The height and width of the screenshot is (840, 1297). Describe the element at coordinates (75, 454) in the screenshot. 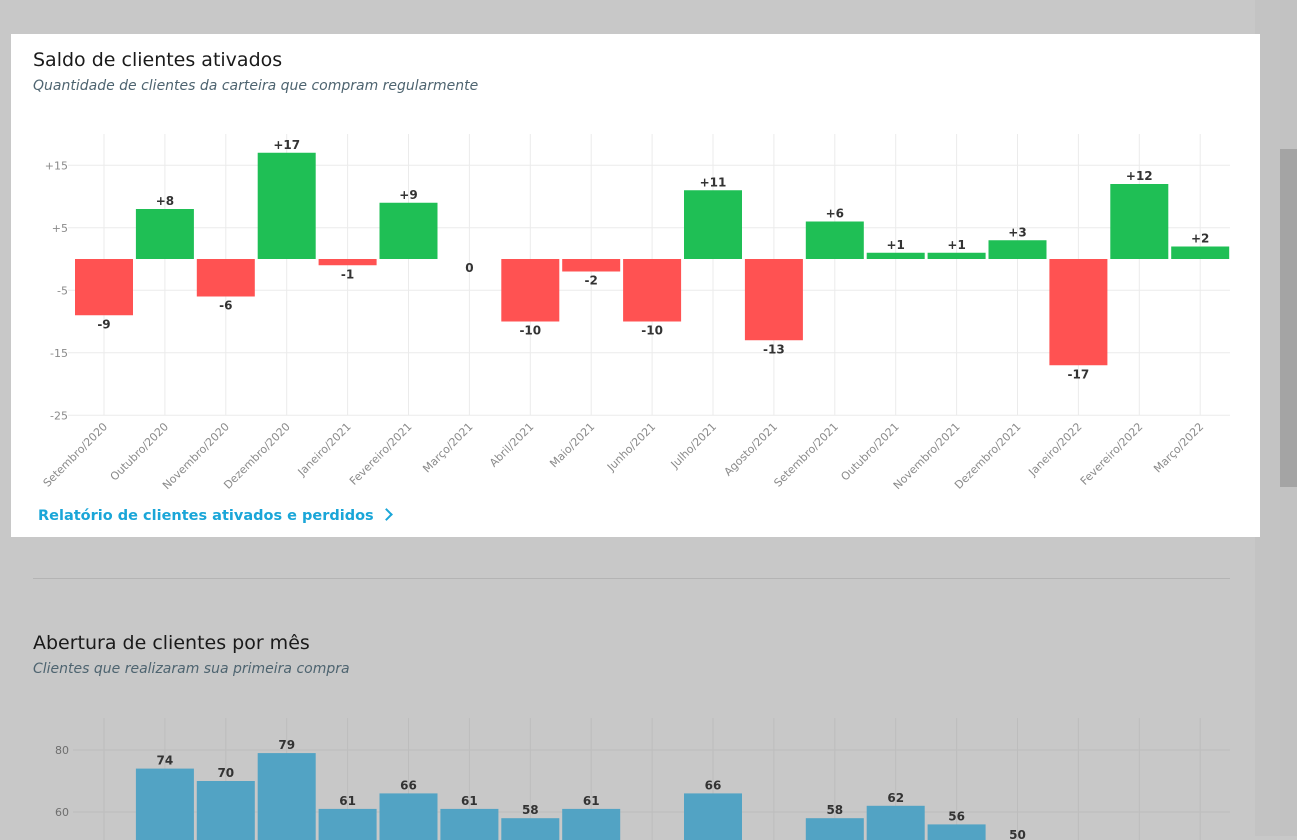

I see `x-tick-label: Setembro/2020` at that location.